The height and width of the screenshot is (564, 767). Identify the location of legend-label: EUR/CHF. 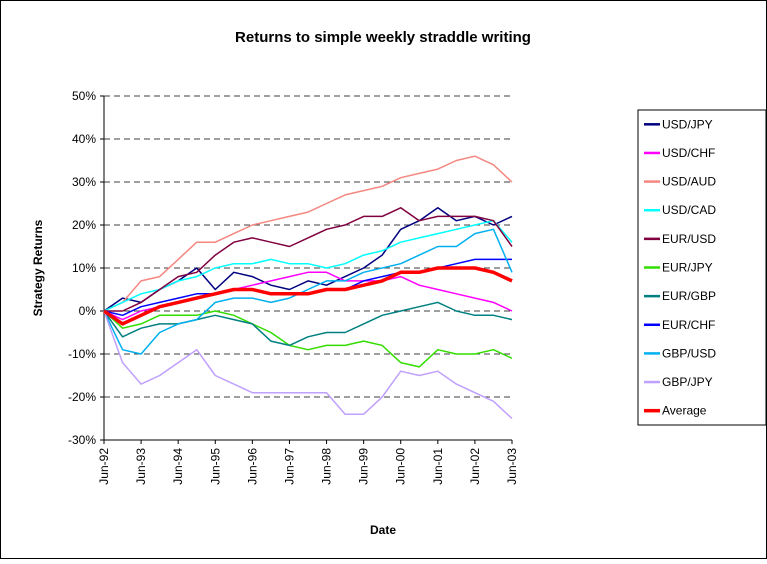
(688, 325).